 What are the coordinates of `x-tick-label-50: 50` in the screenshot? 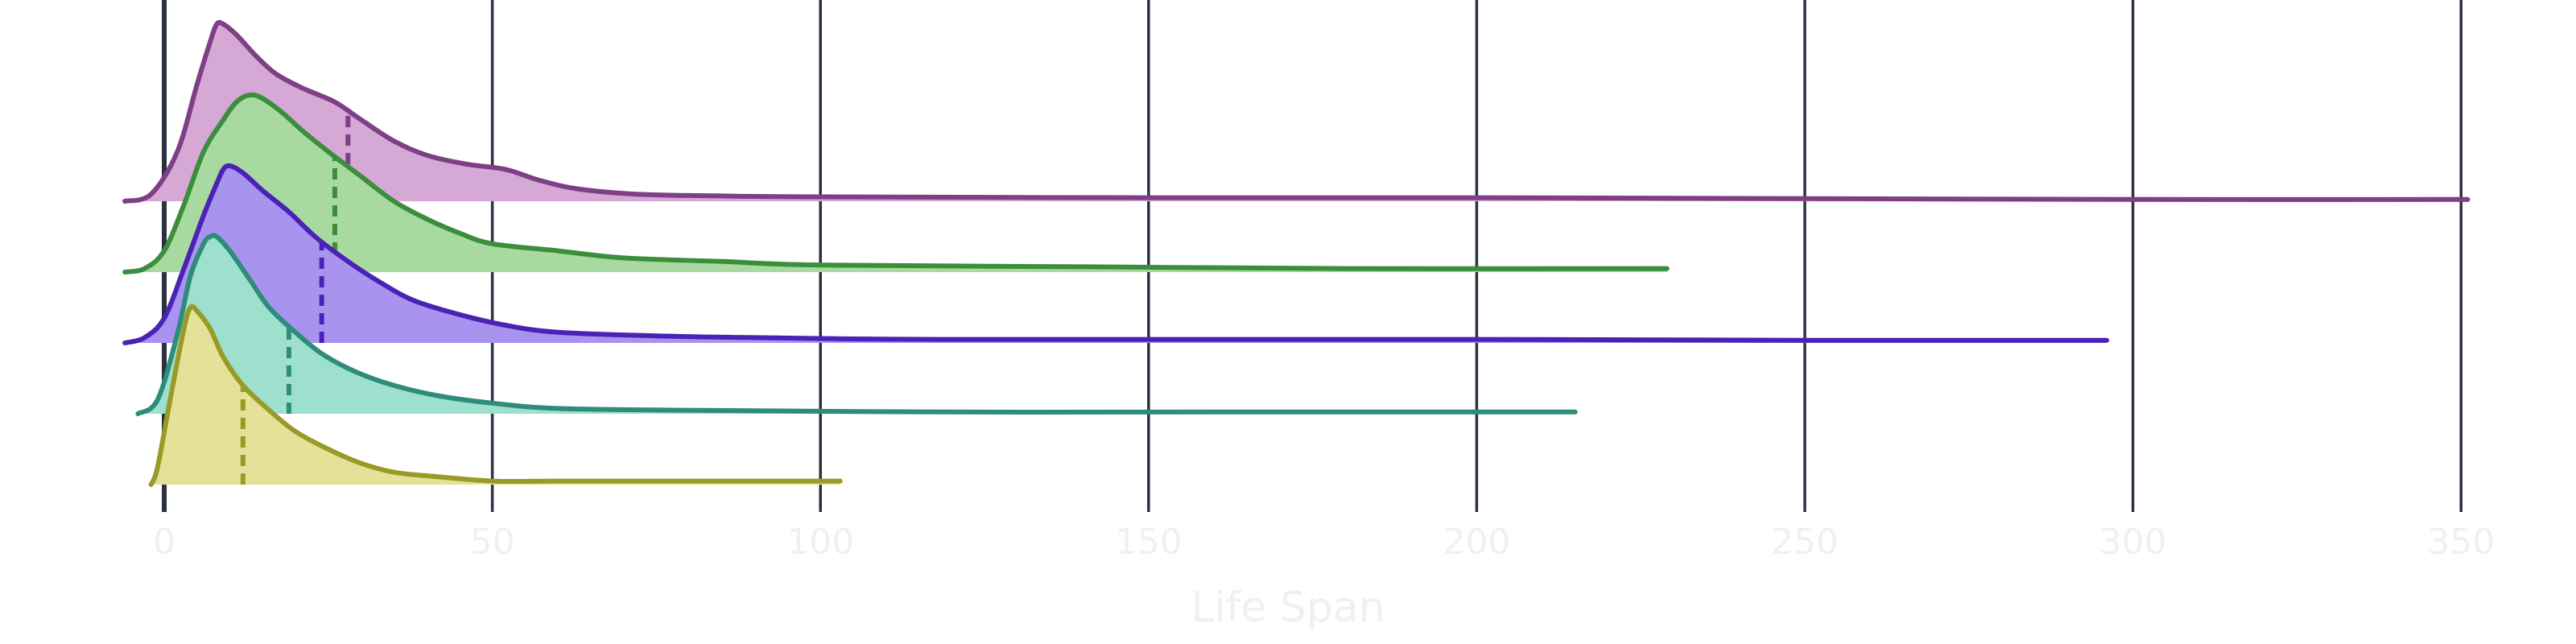 It's located at (492, 542).